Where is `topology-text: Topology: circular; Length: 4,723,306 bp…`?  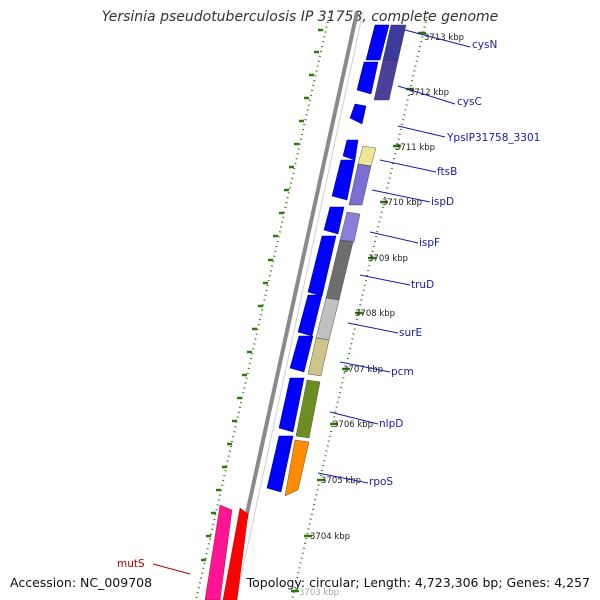 topology-text: Topology: circular; Length: 4,723,306 bp… is located at coordinates (418, 582).